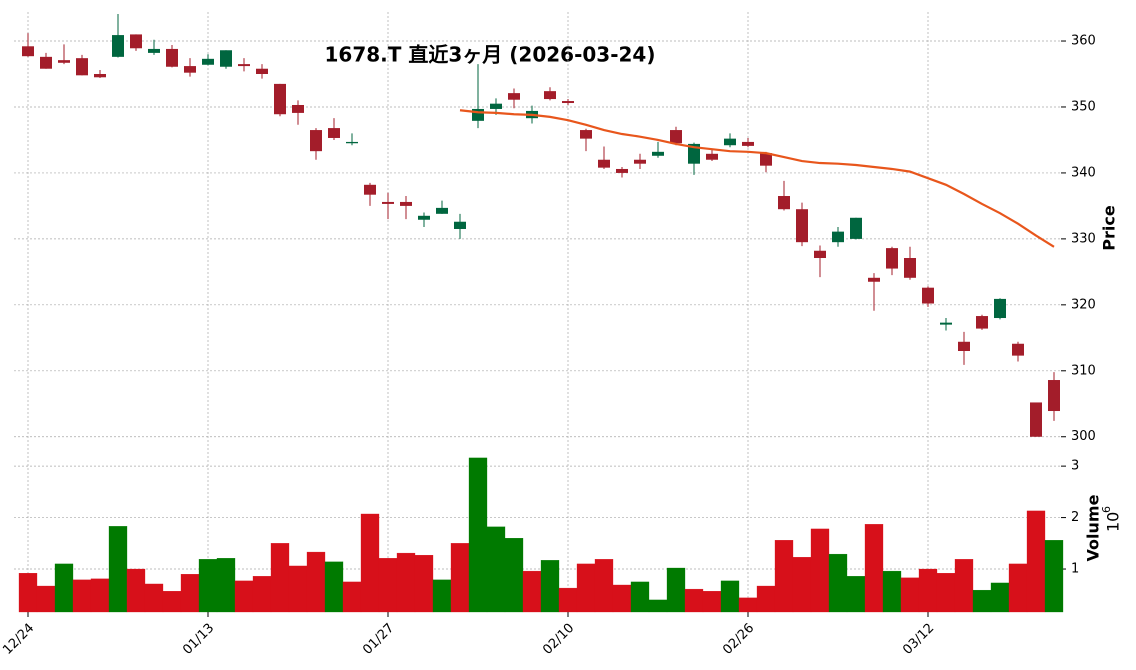 This screenshot has height=670, width=1136. I want to click on x-tick-label: 01/13, so click(198, 639).